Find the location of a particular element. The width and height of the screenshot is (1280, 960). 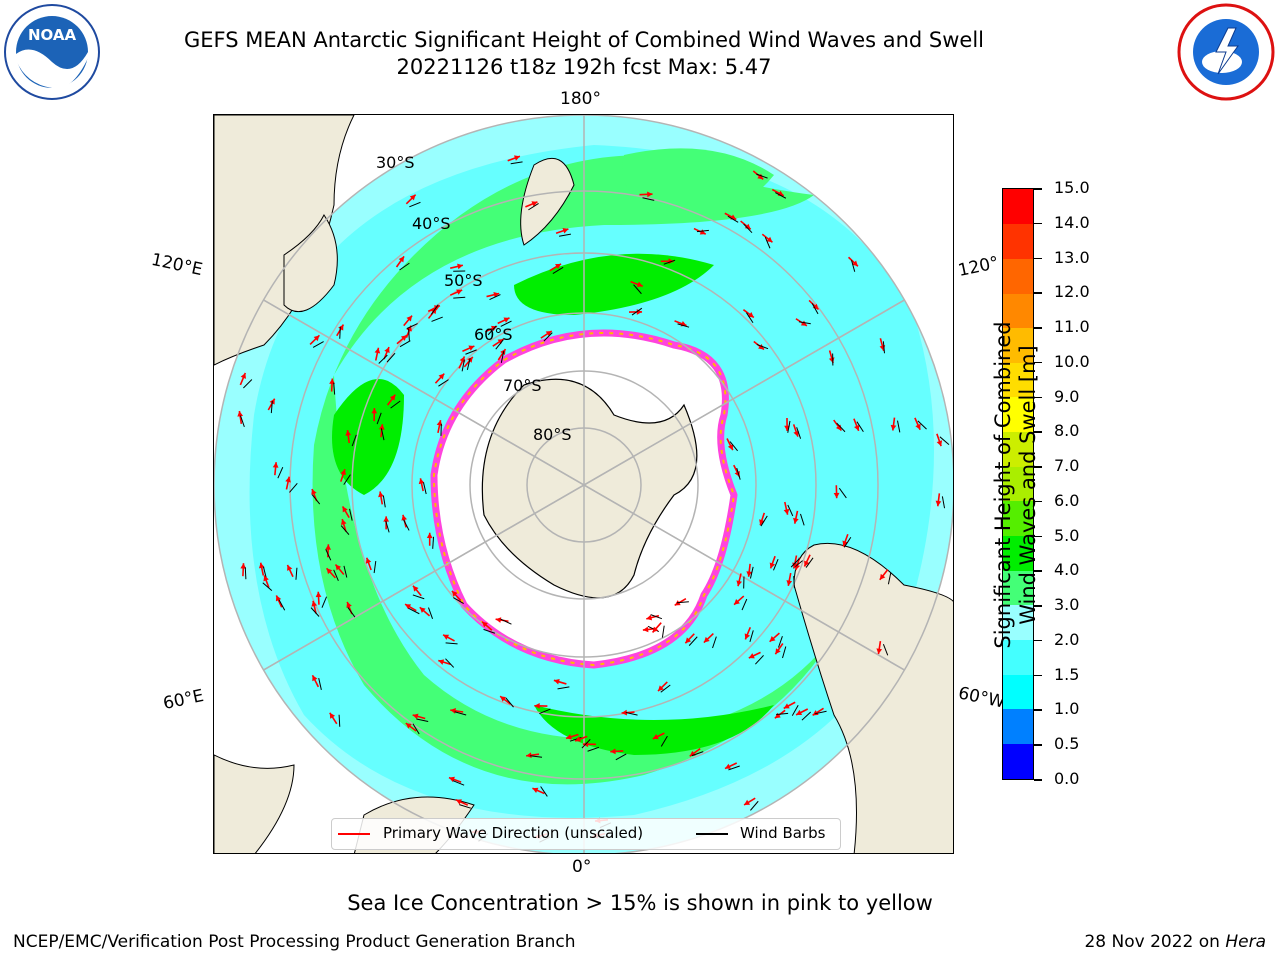

lat-label-80s: 80°S is located at coordinates (552, 434).